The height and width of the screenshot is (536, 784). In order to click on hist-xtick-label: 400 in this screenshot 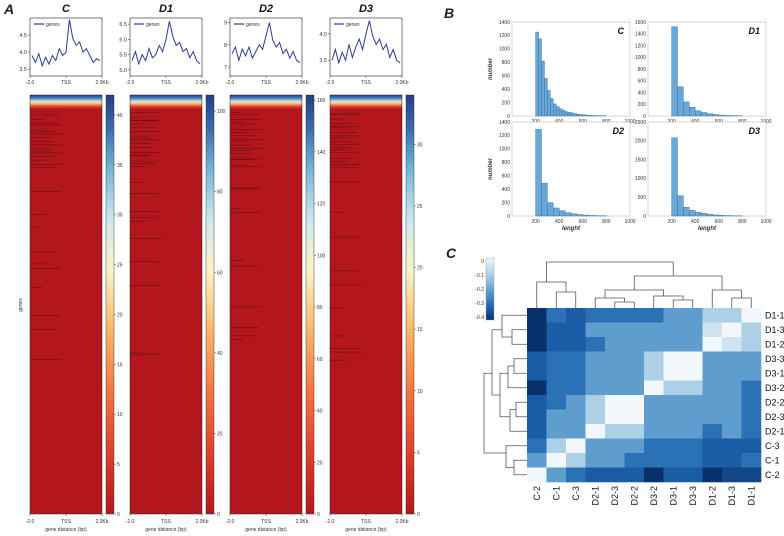, I will do `click(559, 222)`.